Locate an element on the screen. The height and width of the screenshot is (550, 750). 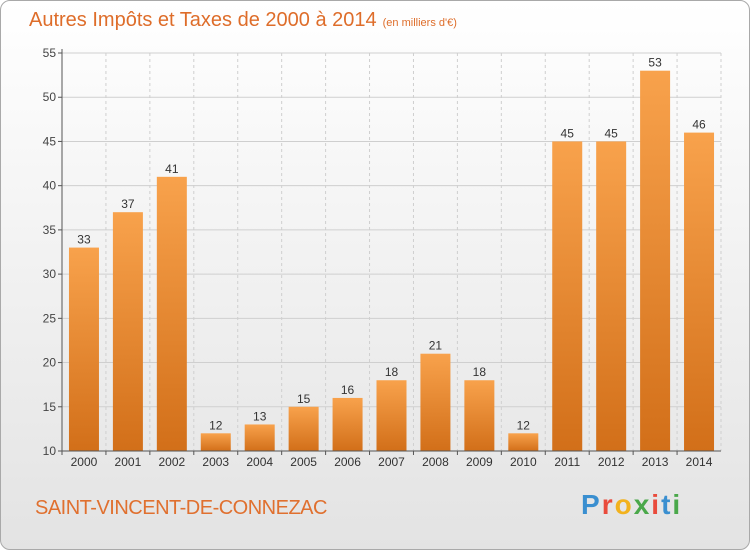
bar-value-label: 53 is located at coordinates (655, 63).